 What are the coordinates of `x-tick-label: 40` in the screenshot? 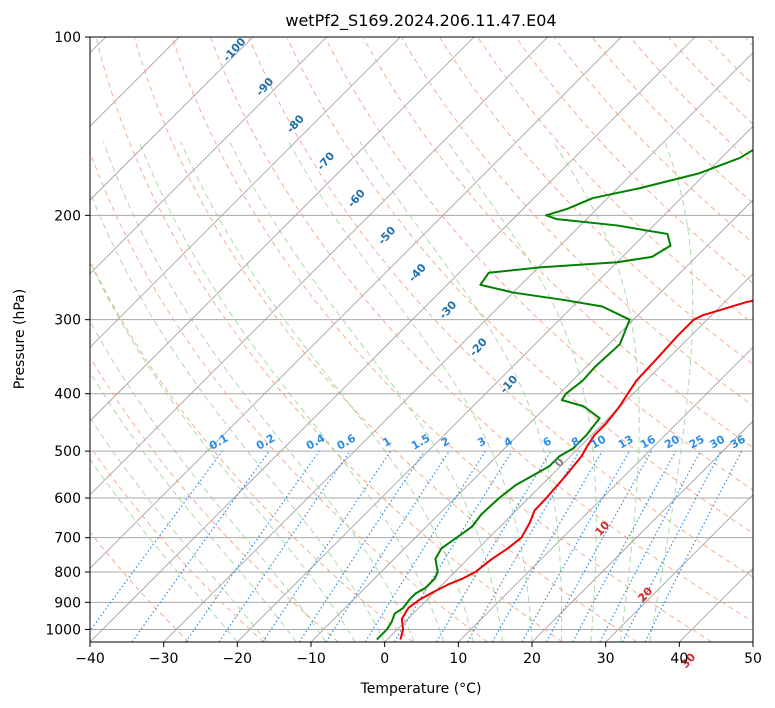 It's located at (679, 659).